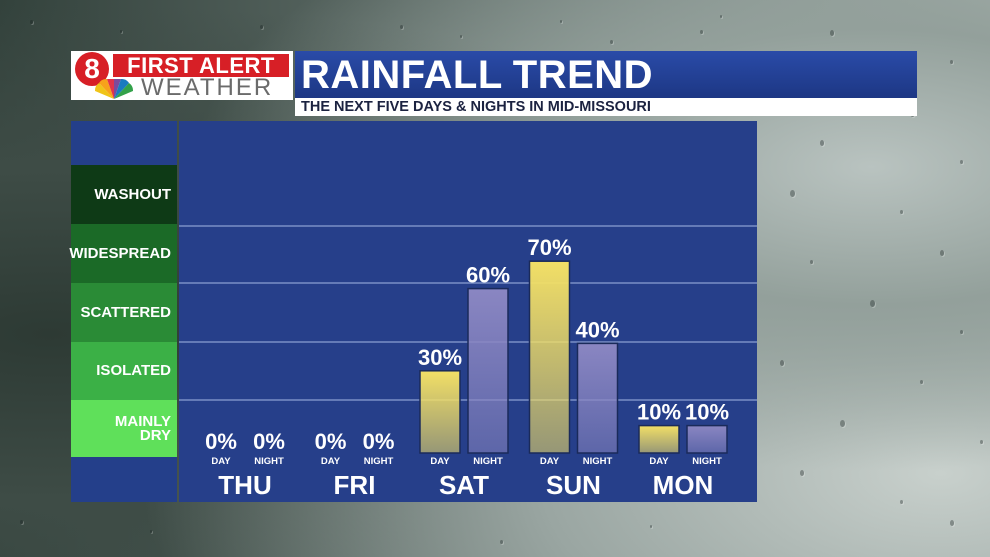 Image resolution: width=990 pixels, height=557 pixels. Describe the element at coordinates (683, 485) in the screenshot. I see `day-label-mon: MON` at that location.